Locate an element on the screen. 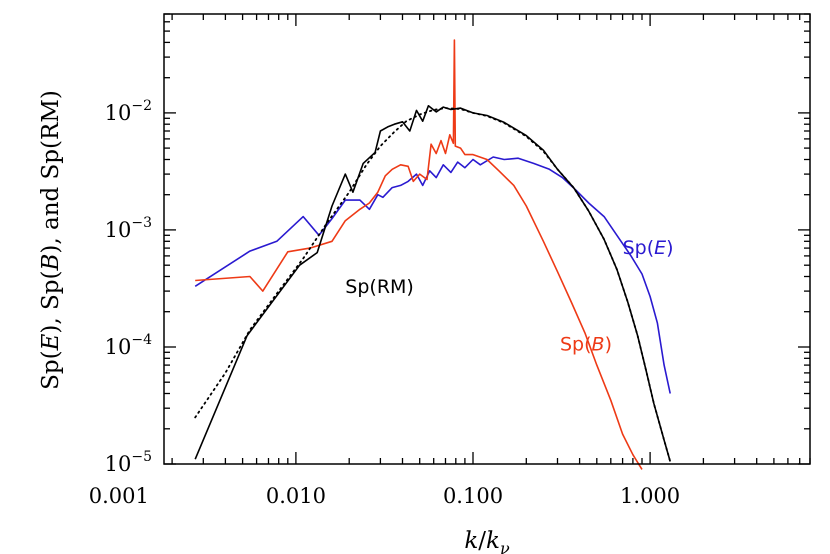 The image size is (830, 554). y-label-e: E is located at coordinates (51, 342).